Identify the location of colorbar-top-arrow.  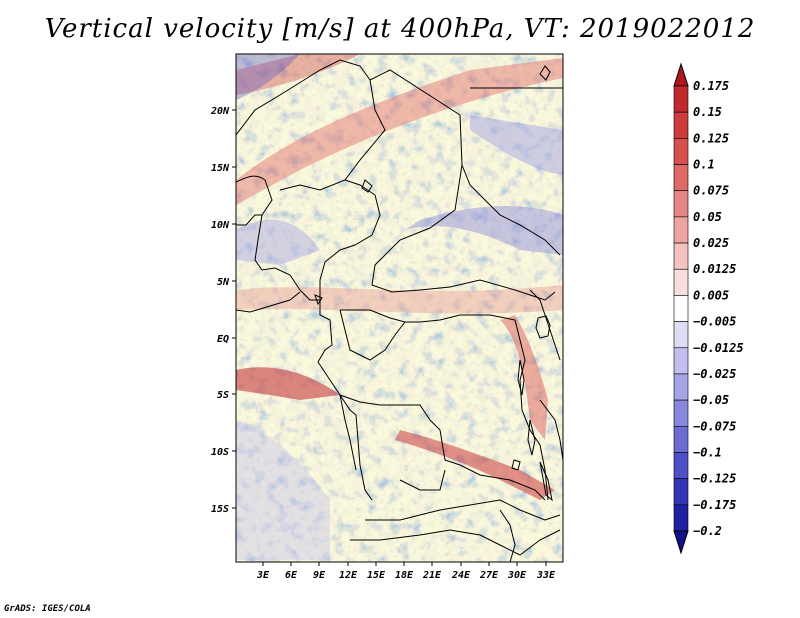
(681, 74).